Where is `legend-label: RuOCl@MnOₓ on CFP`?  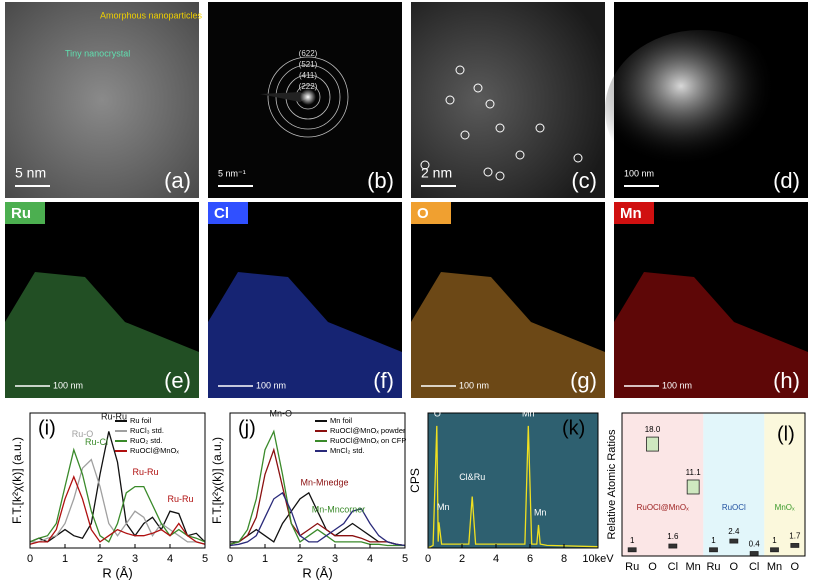
legend-label: RuOCl@MnOₓ on CFP is located at coordinates (368, 440).